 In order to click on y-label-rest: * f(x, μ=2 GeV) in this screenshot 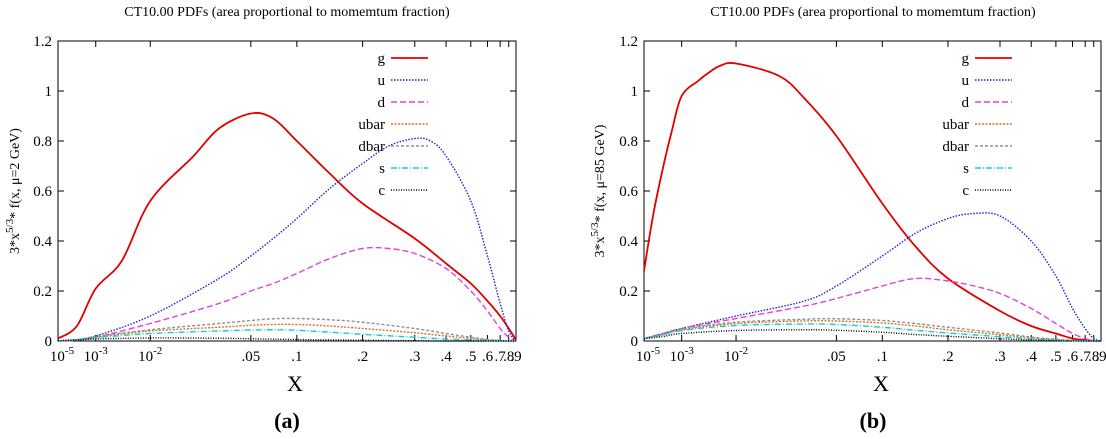, I will do `click(15, 173)`.